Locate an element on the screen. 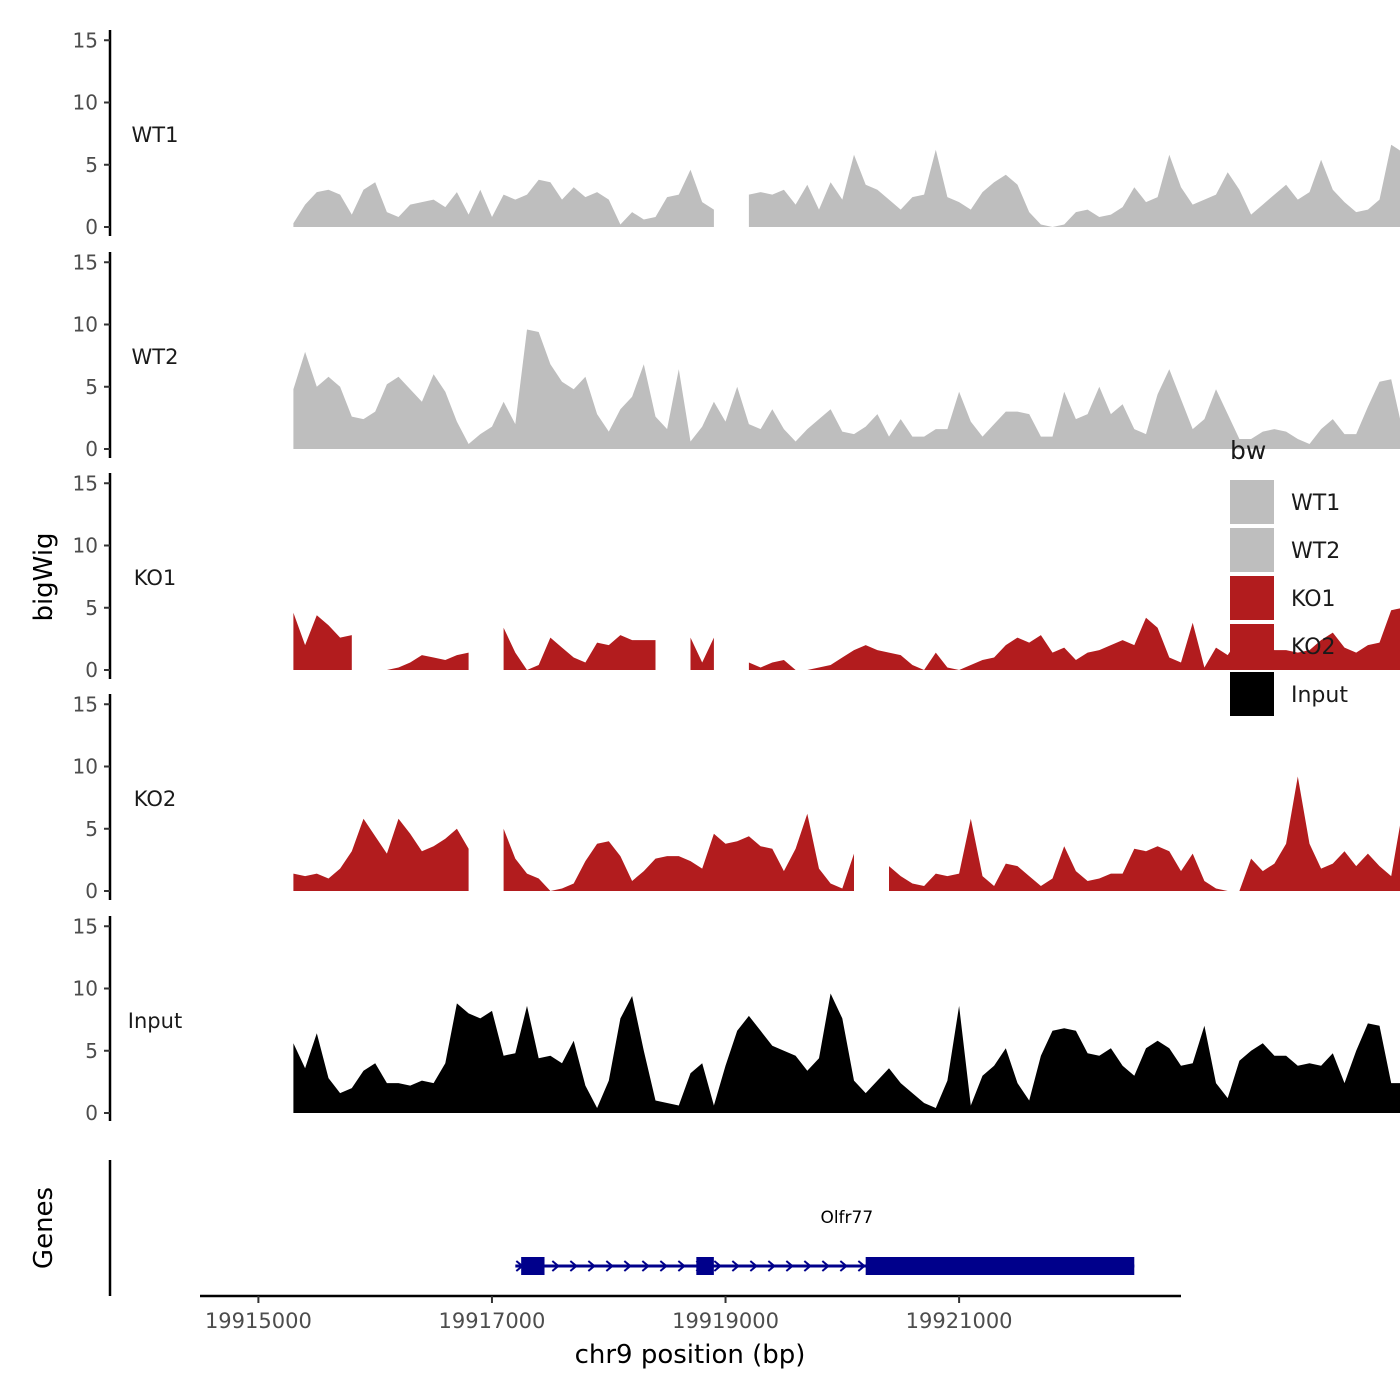 The width and height of the screenshot is (1400, 1400). track-wt1: 0 5 10 15 WT1 is located at coordinates (736, 133).